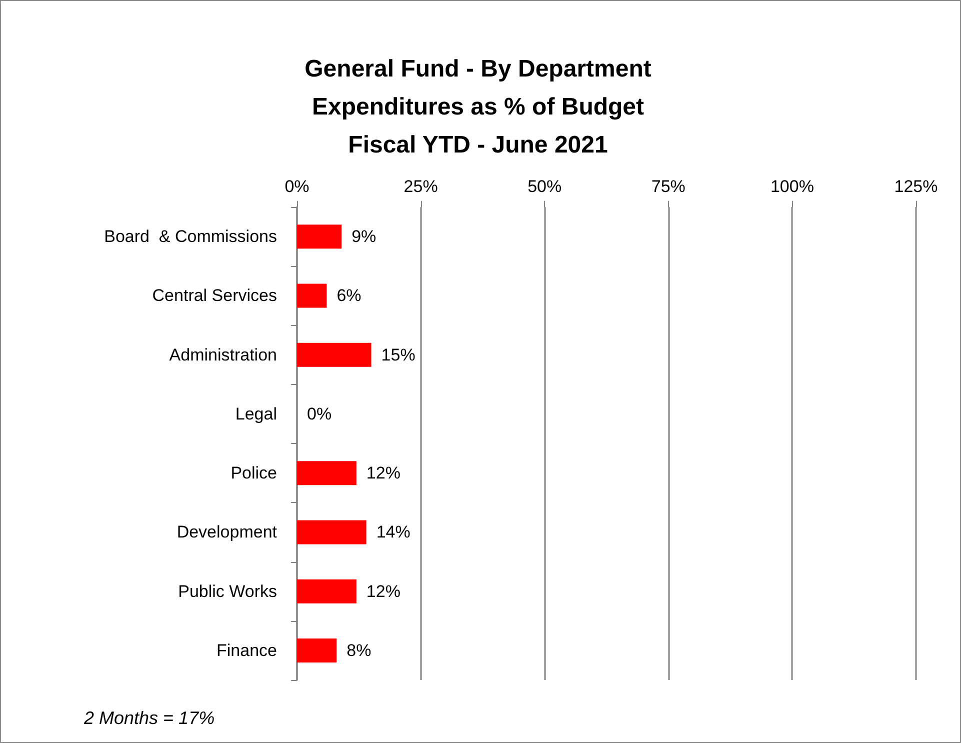 Image resolution: width=961 pixels, height=743 pixels. What do you see at coordinates (256, 414) in the screenshot?
I see `y-tick-label: Legal` at bounding box center [256, 414].